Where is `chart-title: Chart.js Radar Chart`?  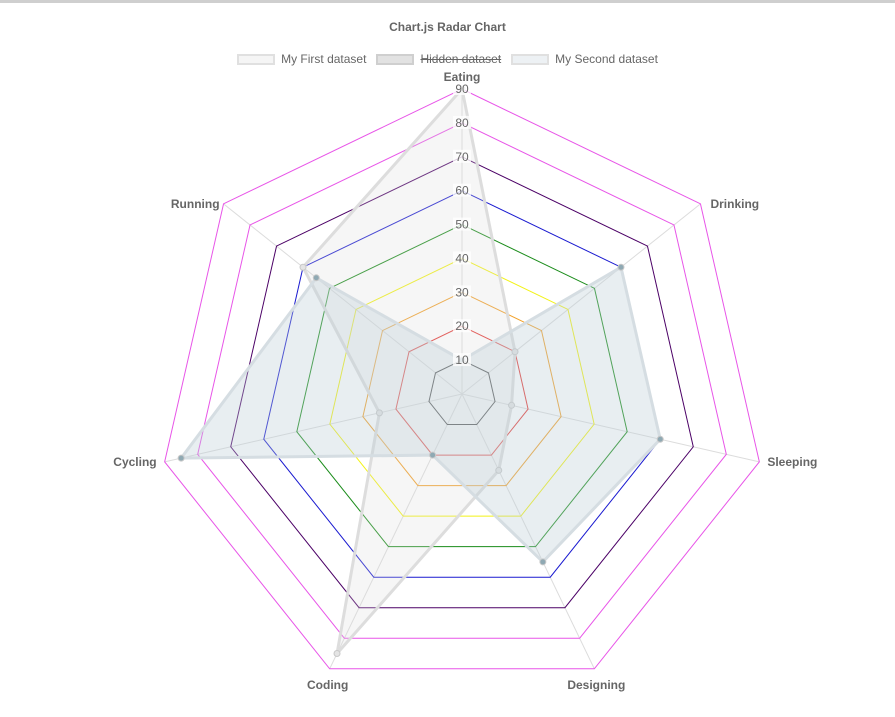 chart-title: Chart.js Radar Chart is located at coordinates (447, 27).